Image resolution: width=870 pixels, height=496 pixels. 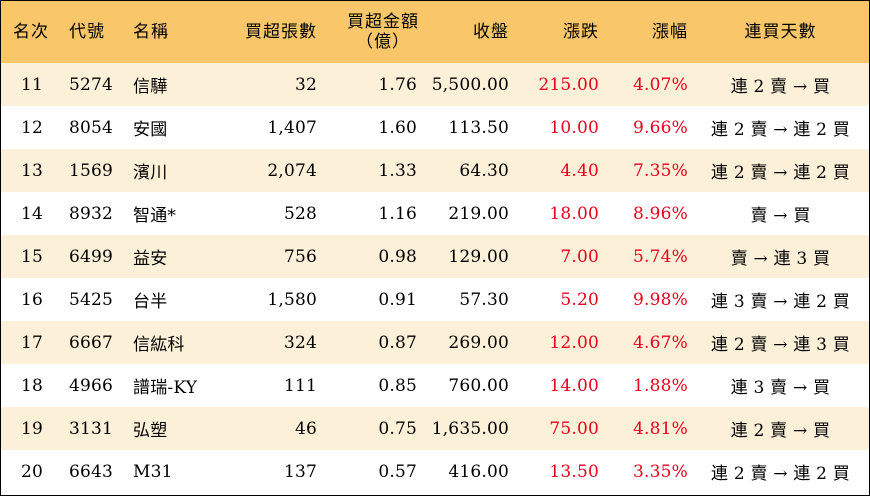 What do you see at coordinates (32, 428) in the screenshot?
I see `cell-rank: 19` at bounding box center [32, 428].